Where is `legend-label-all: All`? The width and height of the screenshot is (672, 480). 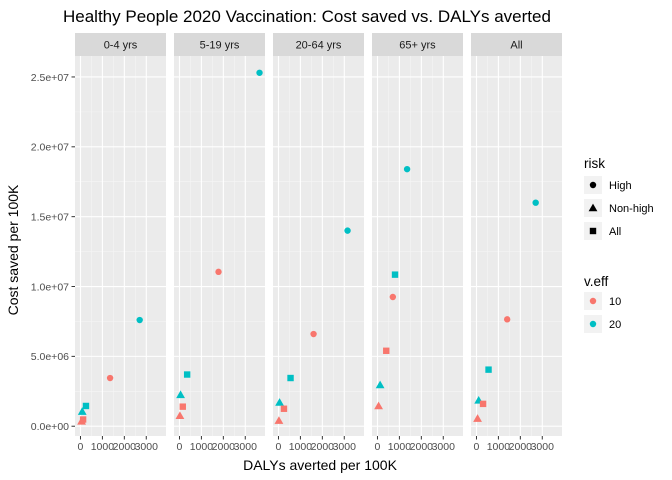
legend-label-all: All is located at coordinates (615, 232).